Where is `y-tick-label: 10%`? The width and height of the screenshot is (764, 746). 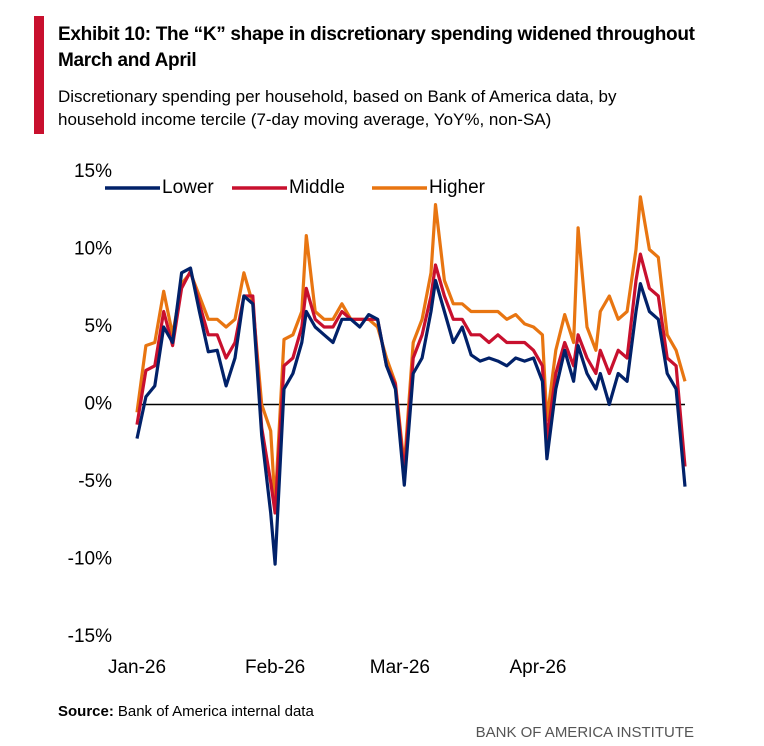
y-tick-label: 10% is located at coordinates (93, 249).